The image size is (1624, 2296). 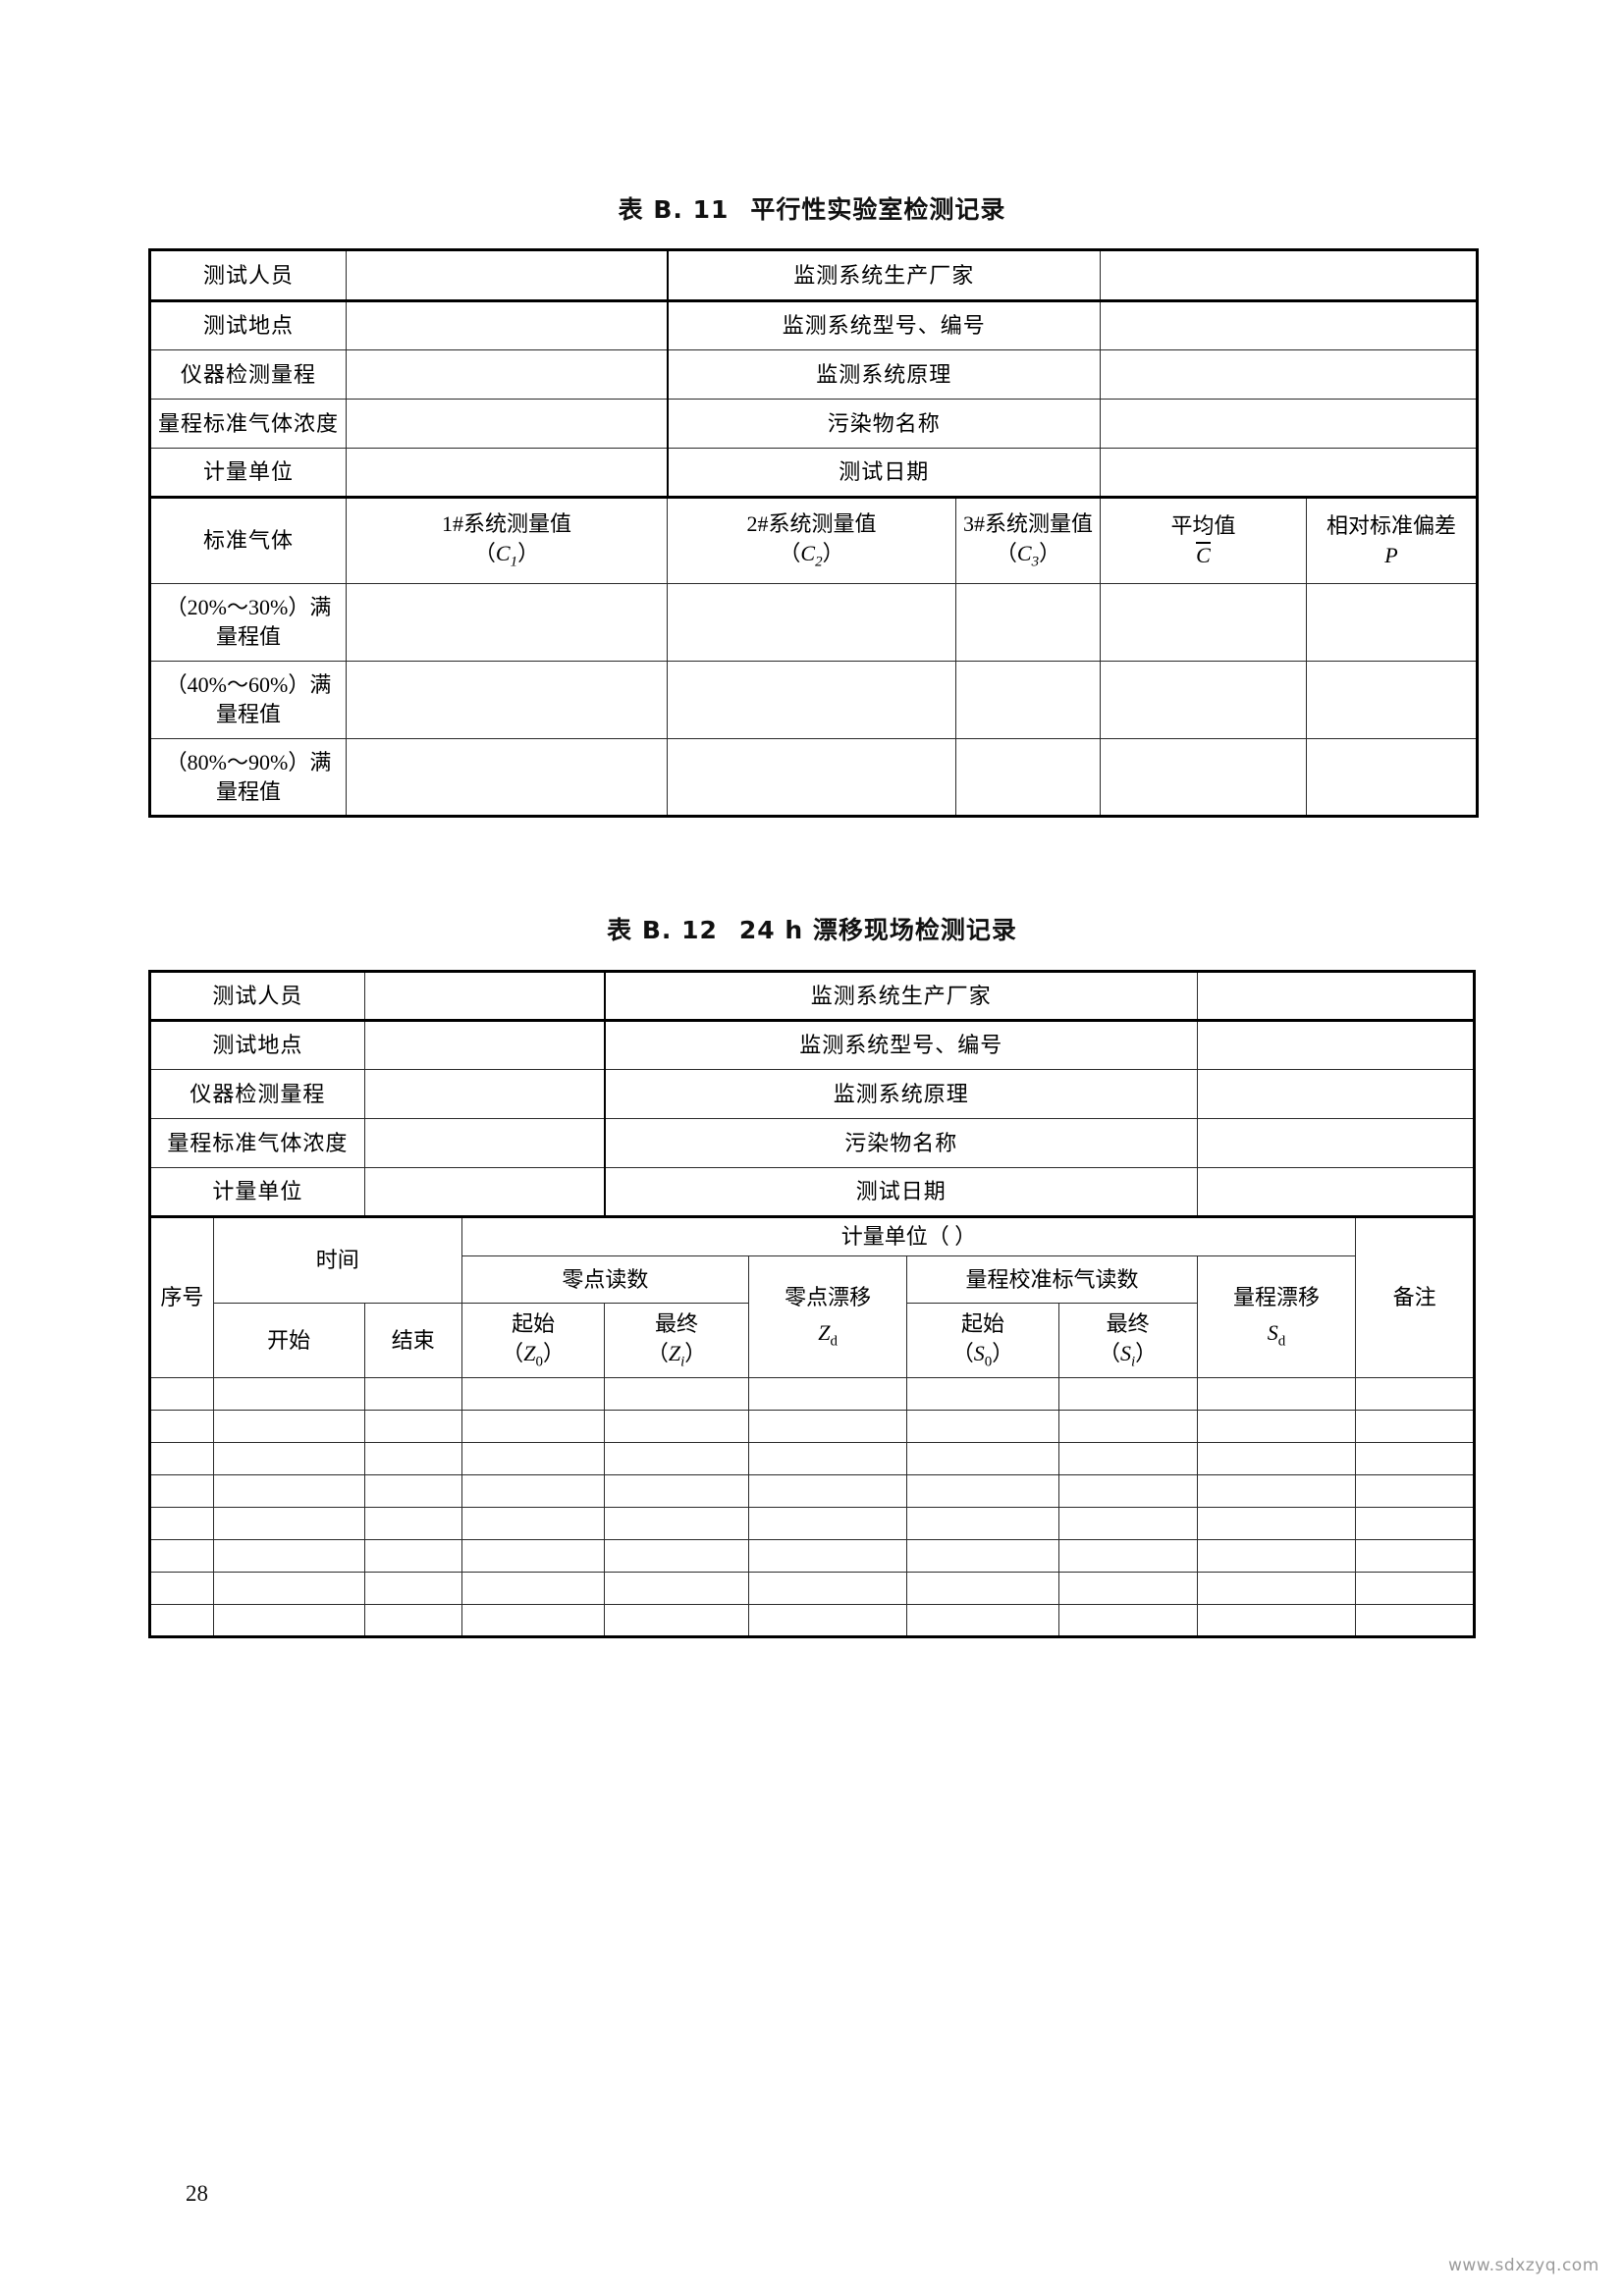 I want to click on b11-cell-c3-row3, so click(x=1028, y=777).